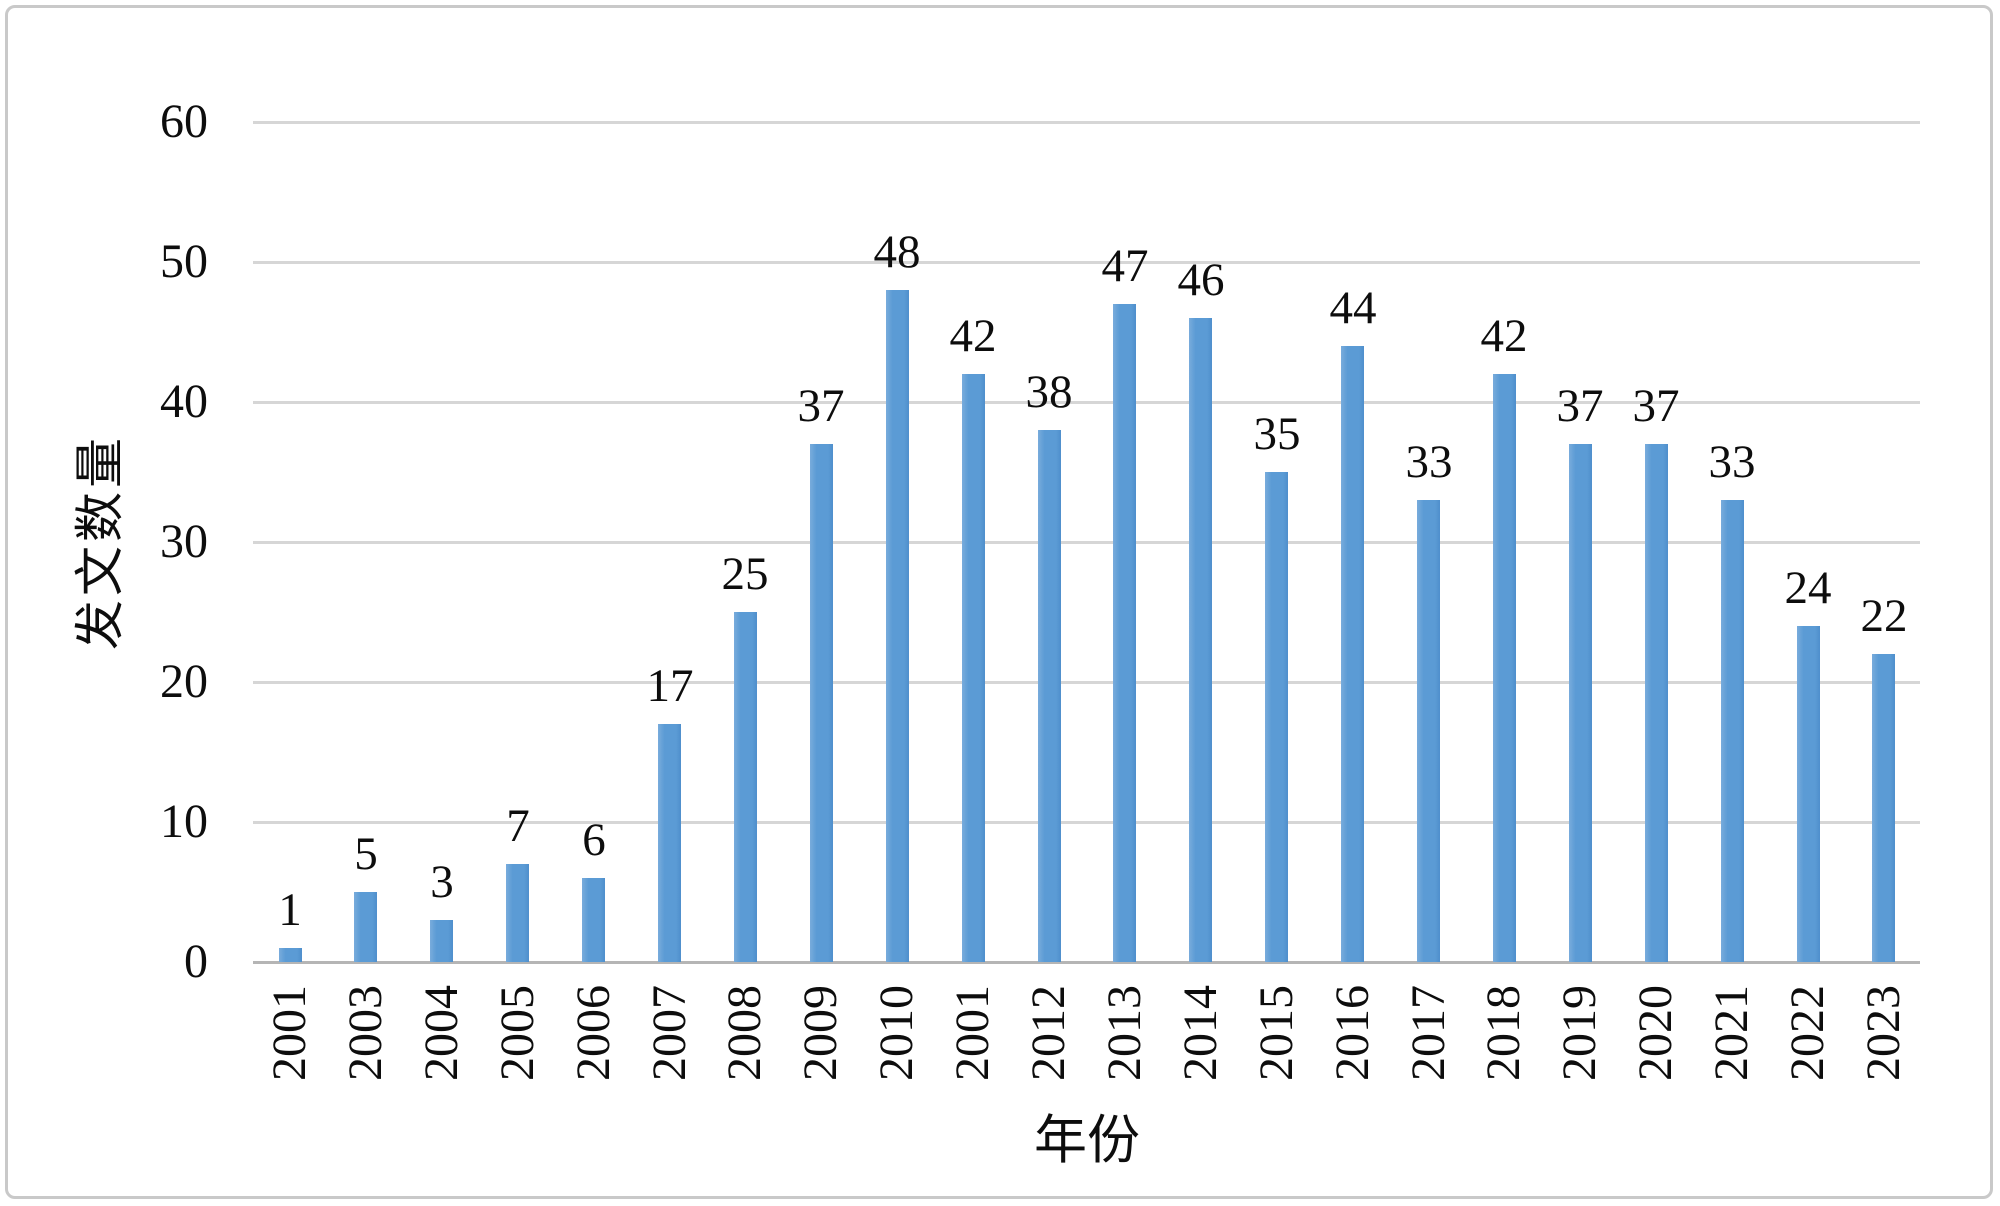 This screenshot has height=1206, width=2000. I want to click on bar-value-label-19: 33, so click(1732, 462).